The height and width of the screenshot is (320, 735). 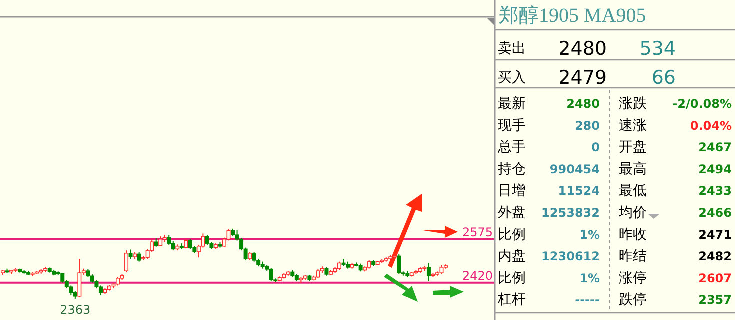 I want to click on text: 日增, so click(x=512, y=191).